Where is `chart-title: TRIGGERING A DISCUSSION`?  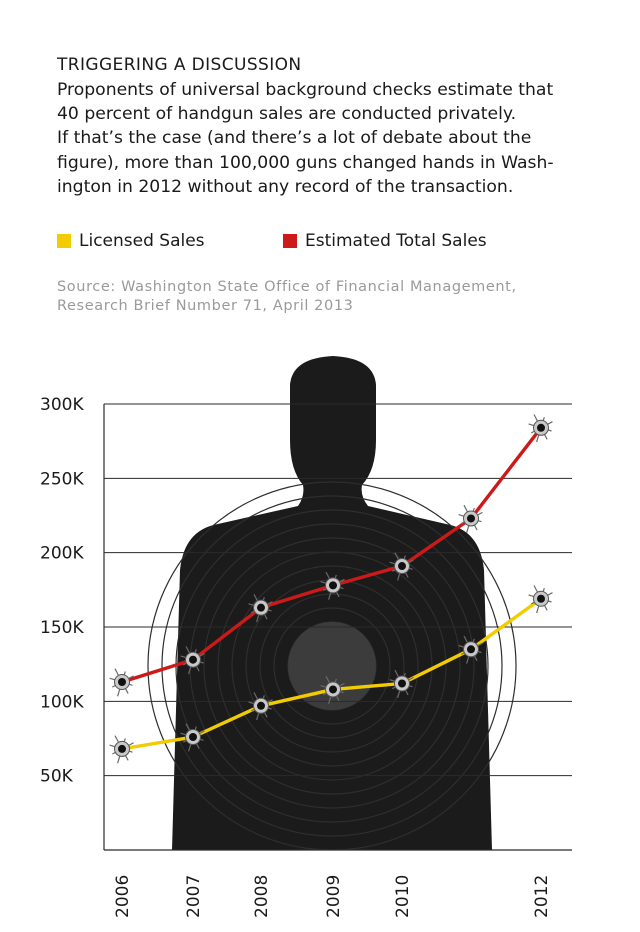 chart-title: TRIGGERING A DISCUSSION is located at coordinates (179, 65).